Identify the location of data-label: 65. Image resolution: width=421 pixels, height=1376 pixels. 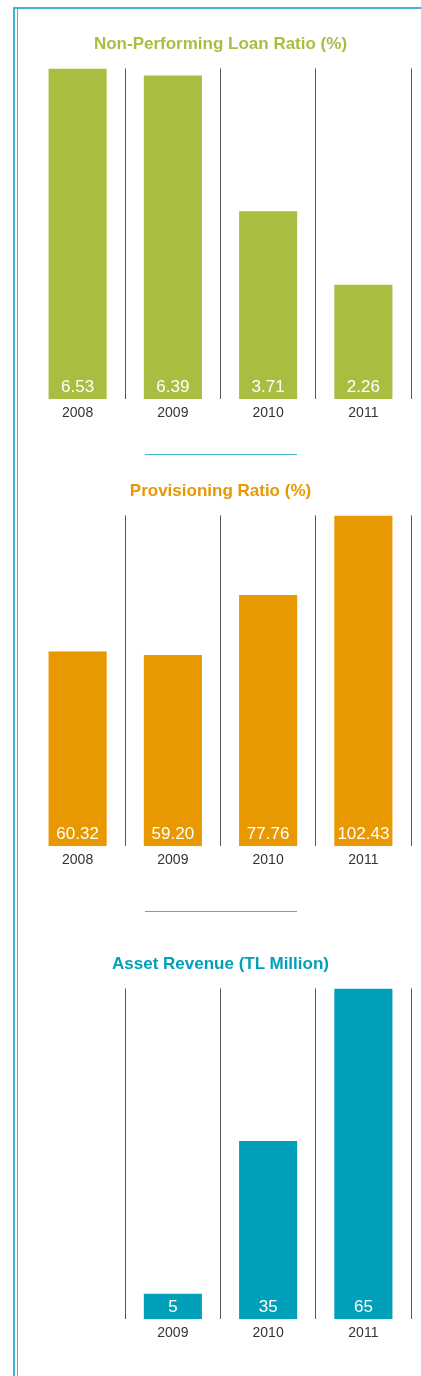
(363, 1307).